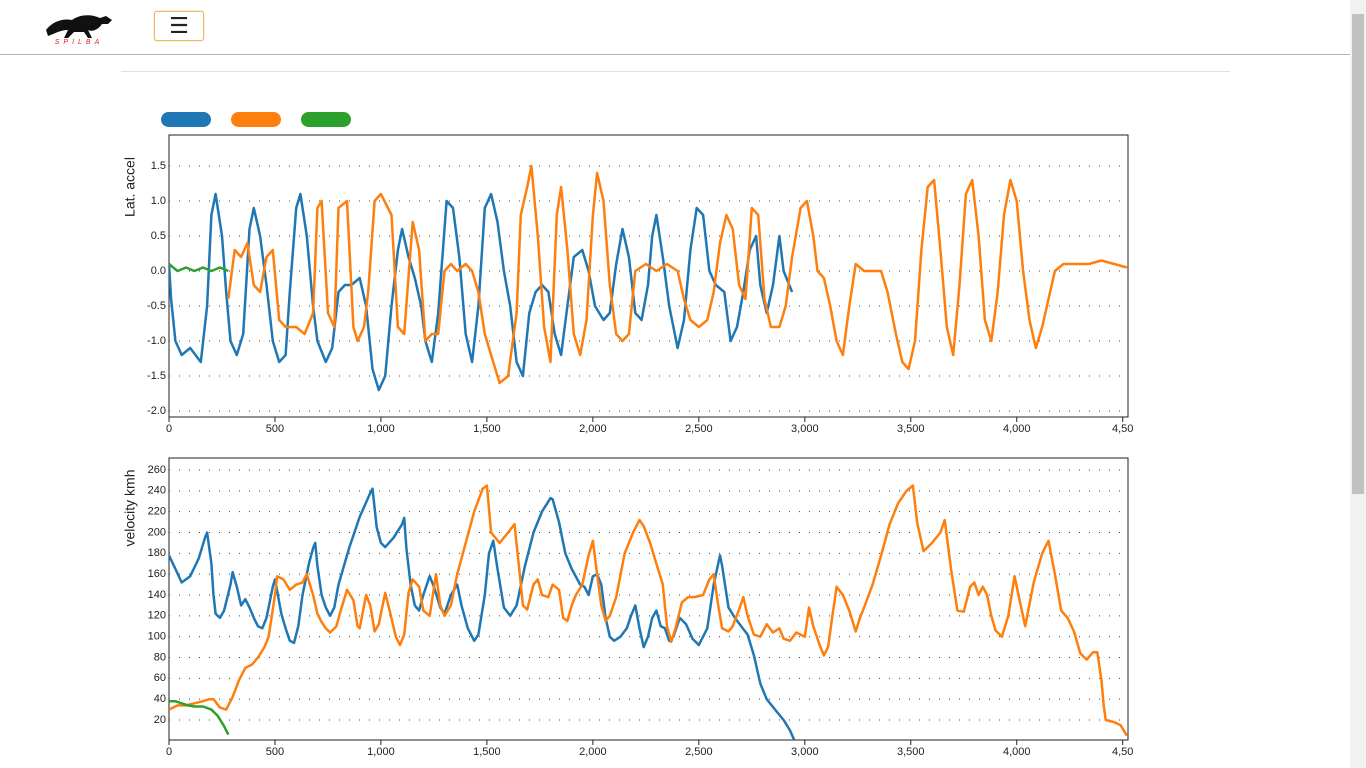 The width and height of the screenshot is (1366, 768). I want to click on y-tick-label: 0.5, so click(158, 236).